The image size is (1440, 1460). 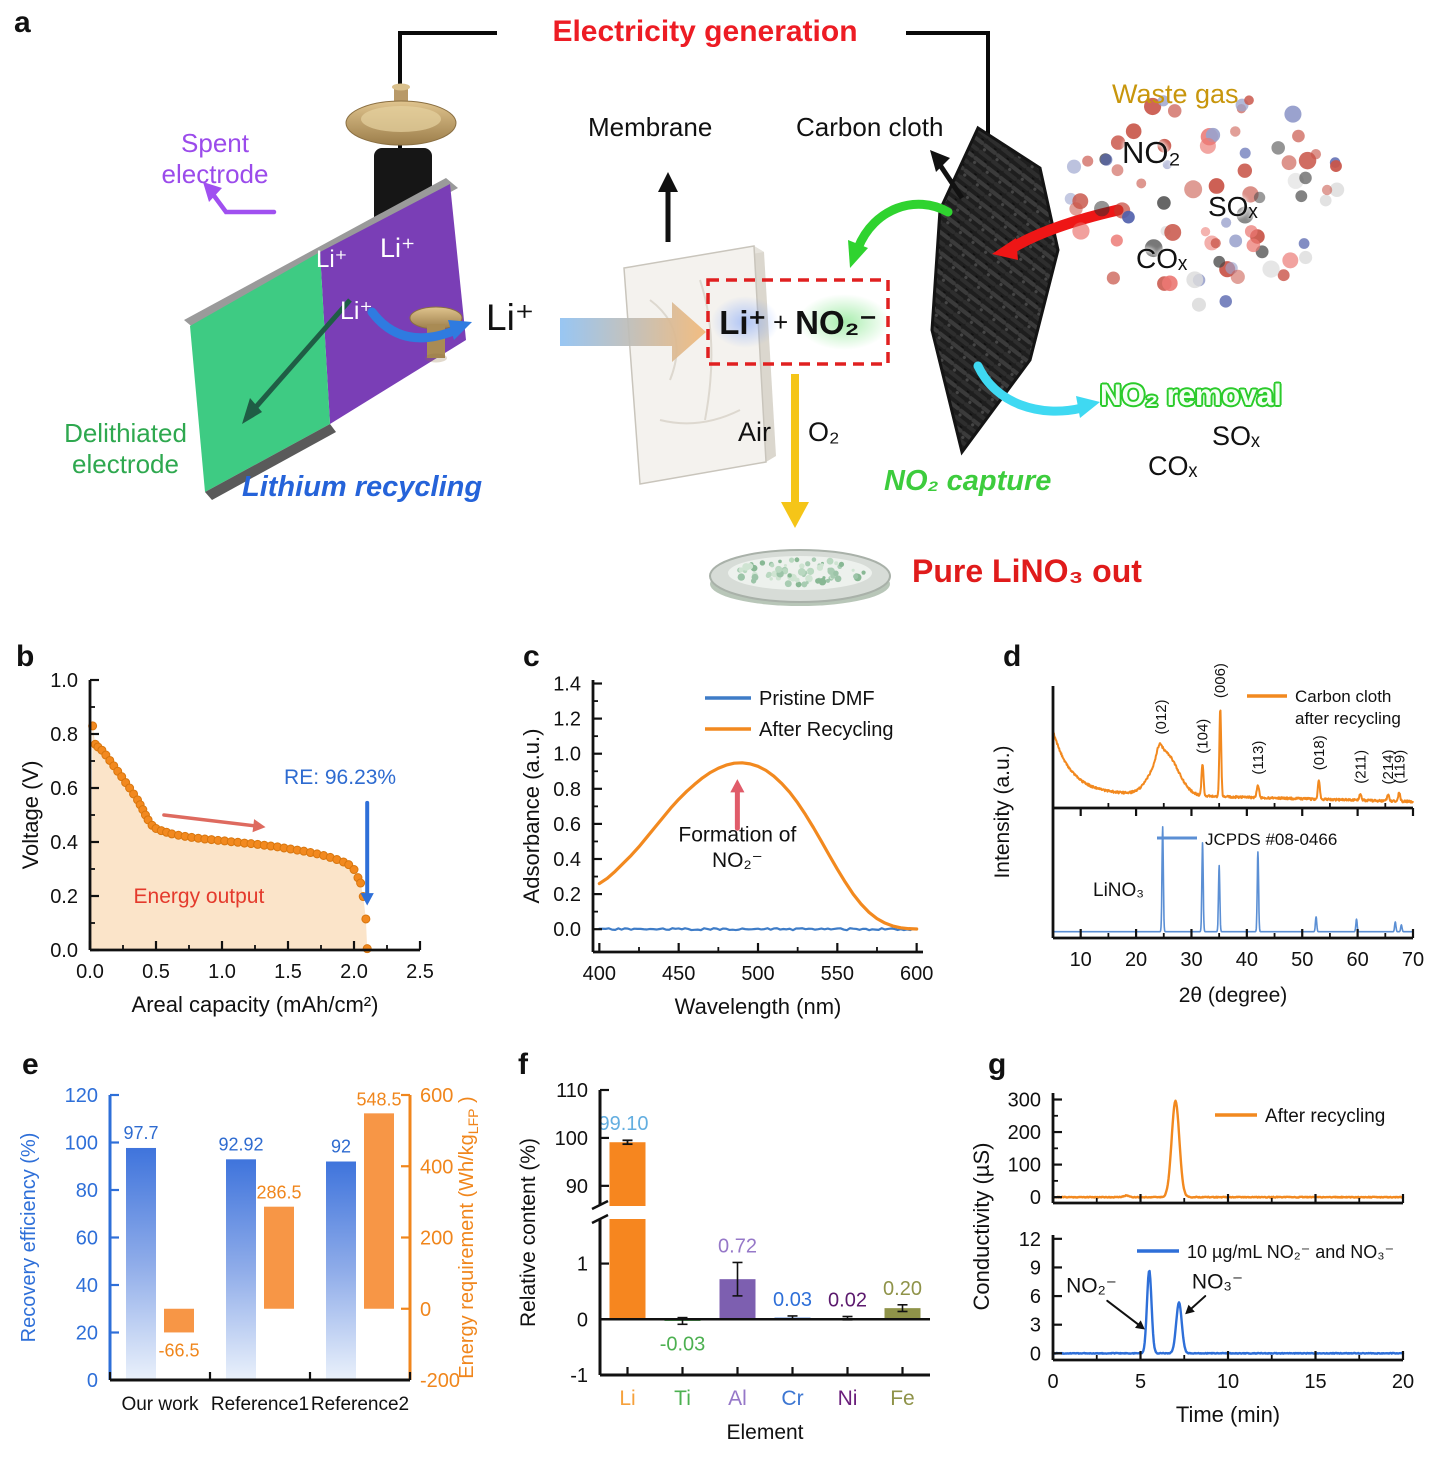 I want to click on no2-removal-arrow, so click(x=1036, y=389).